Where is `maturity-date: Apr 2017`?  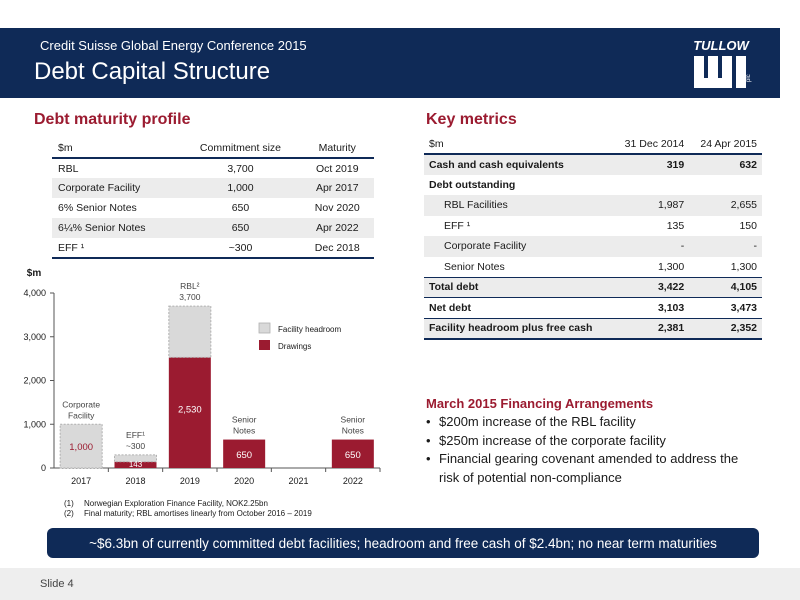 maturity-date: Apr 2017 is located at coordinates (337, 188).